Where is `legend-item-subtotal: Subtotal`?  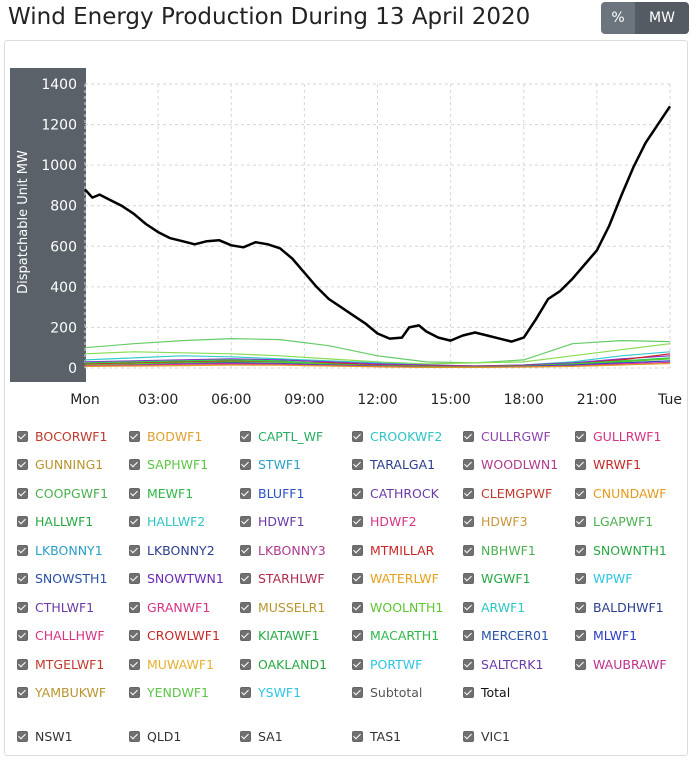 legend-item-subtotal: Subtotal is located at coordinates (387, 693).